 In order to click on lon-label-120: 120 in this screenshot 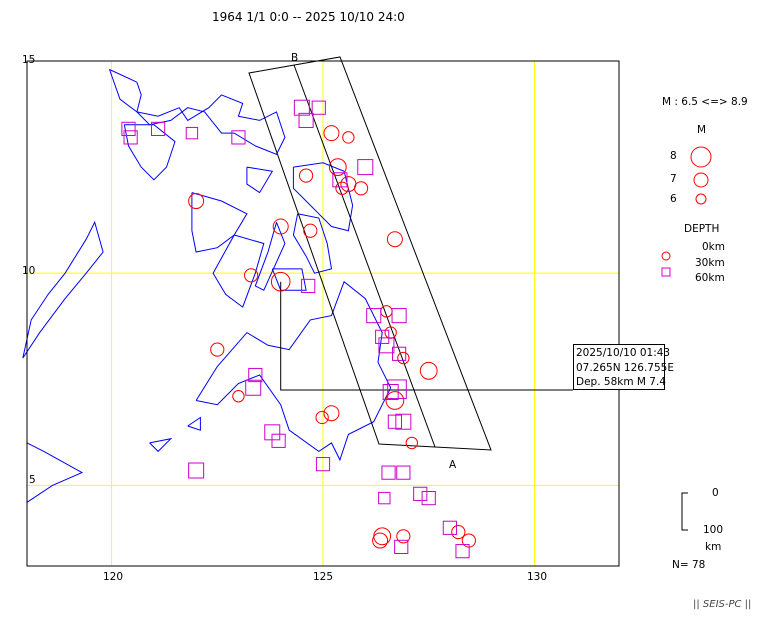, I will do `click(113, 577)`.